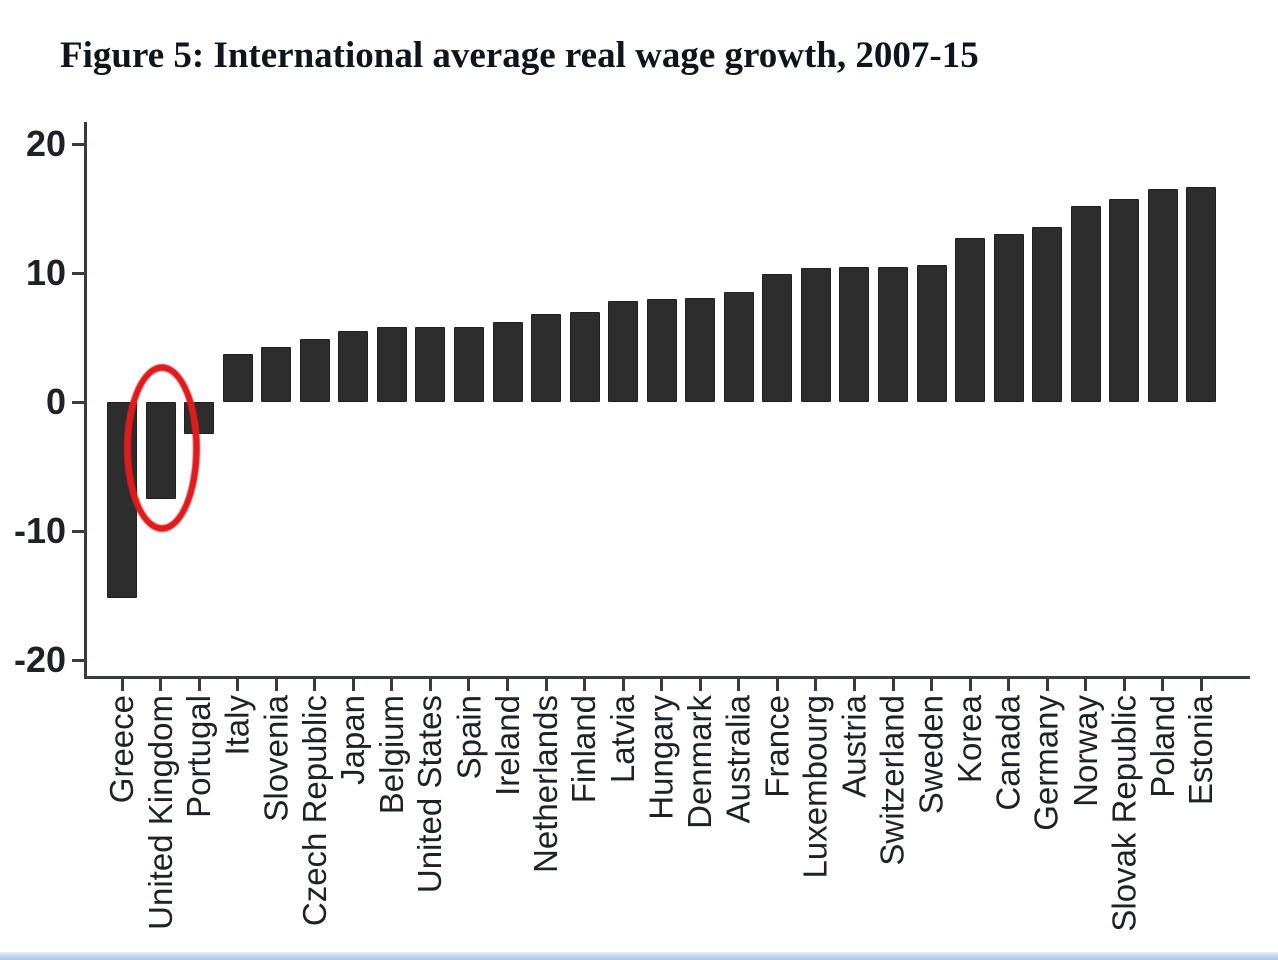  Describe the element at coordinates (122, 685) in the screenshot. I see `x-tick-greece` at that location.